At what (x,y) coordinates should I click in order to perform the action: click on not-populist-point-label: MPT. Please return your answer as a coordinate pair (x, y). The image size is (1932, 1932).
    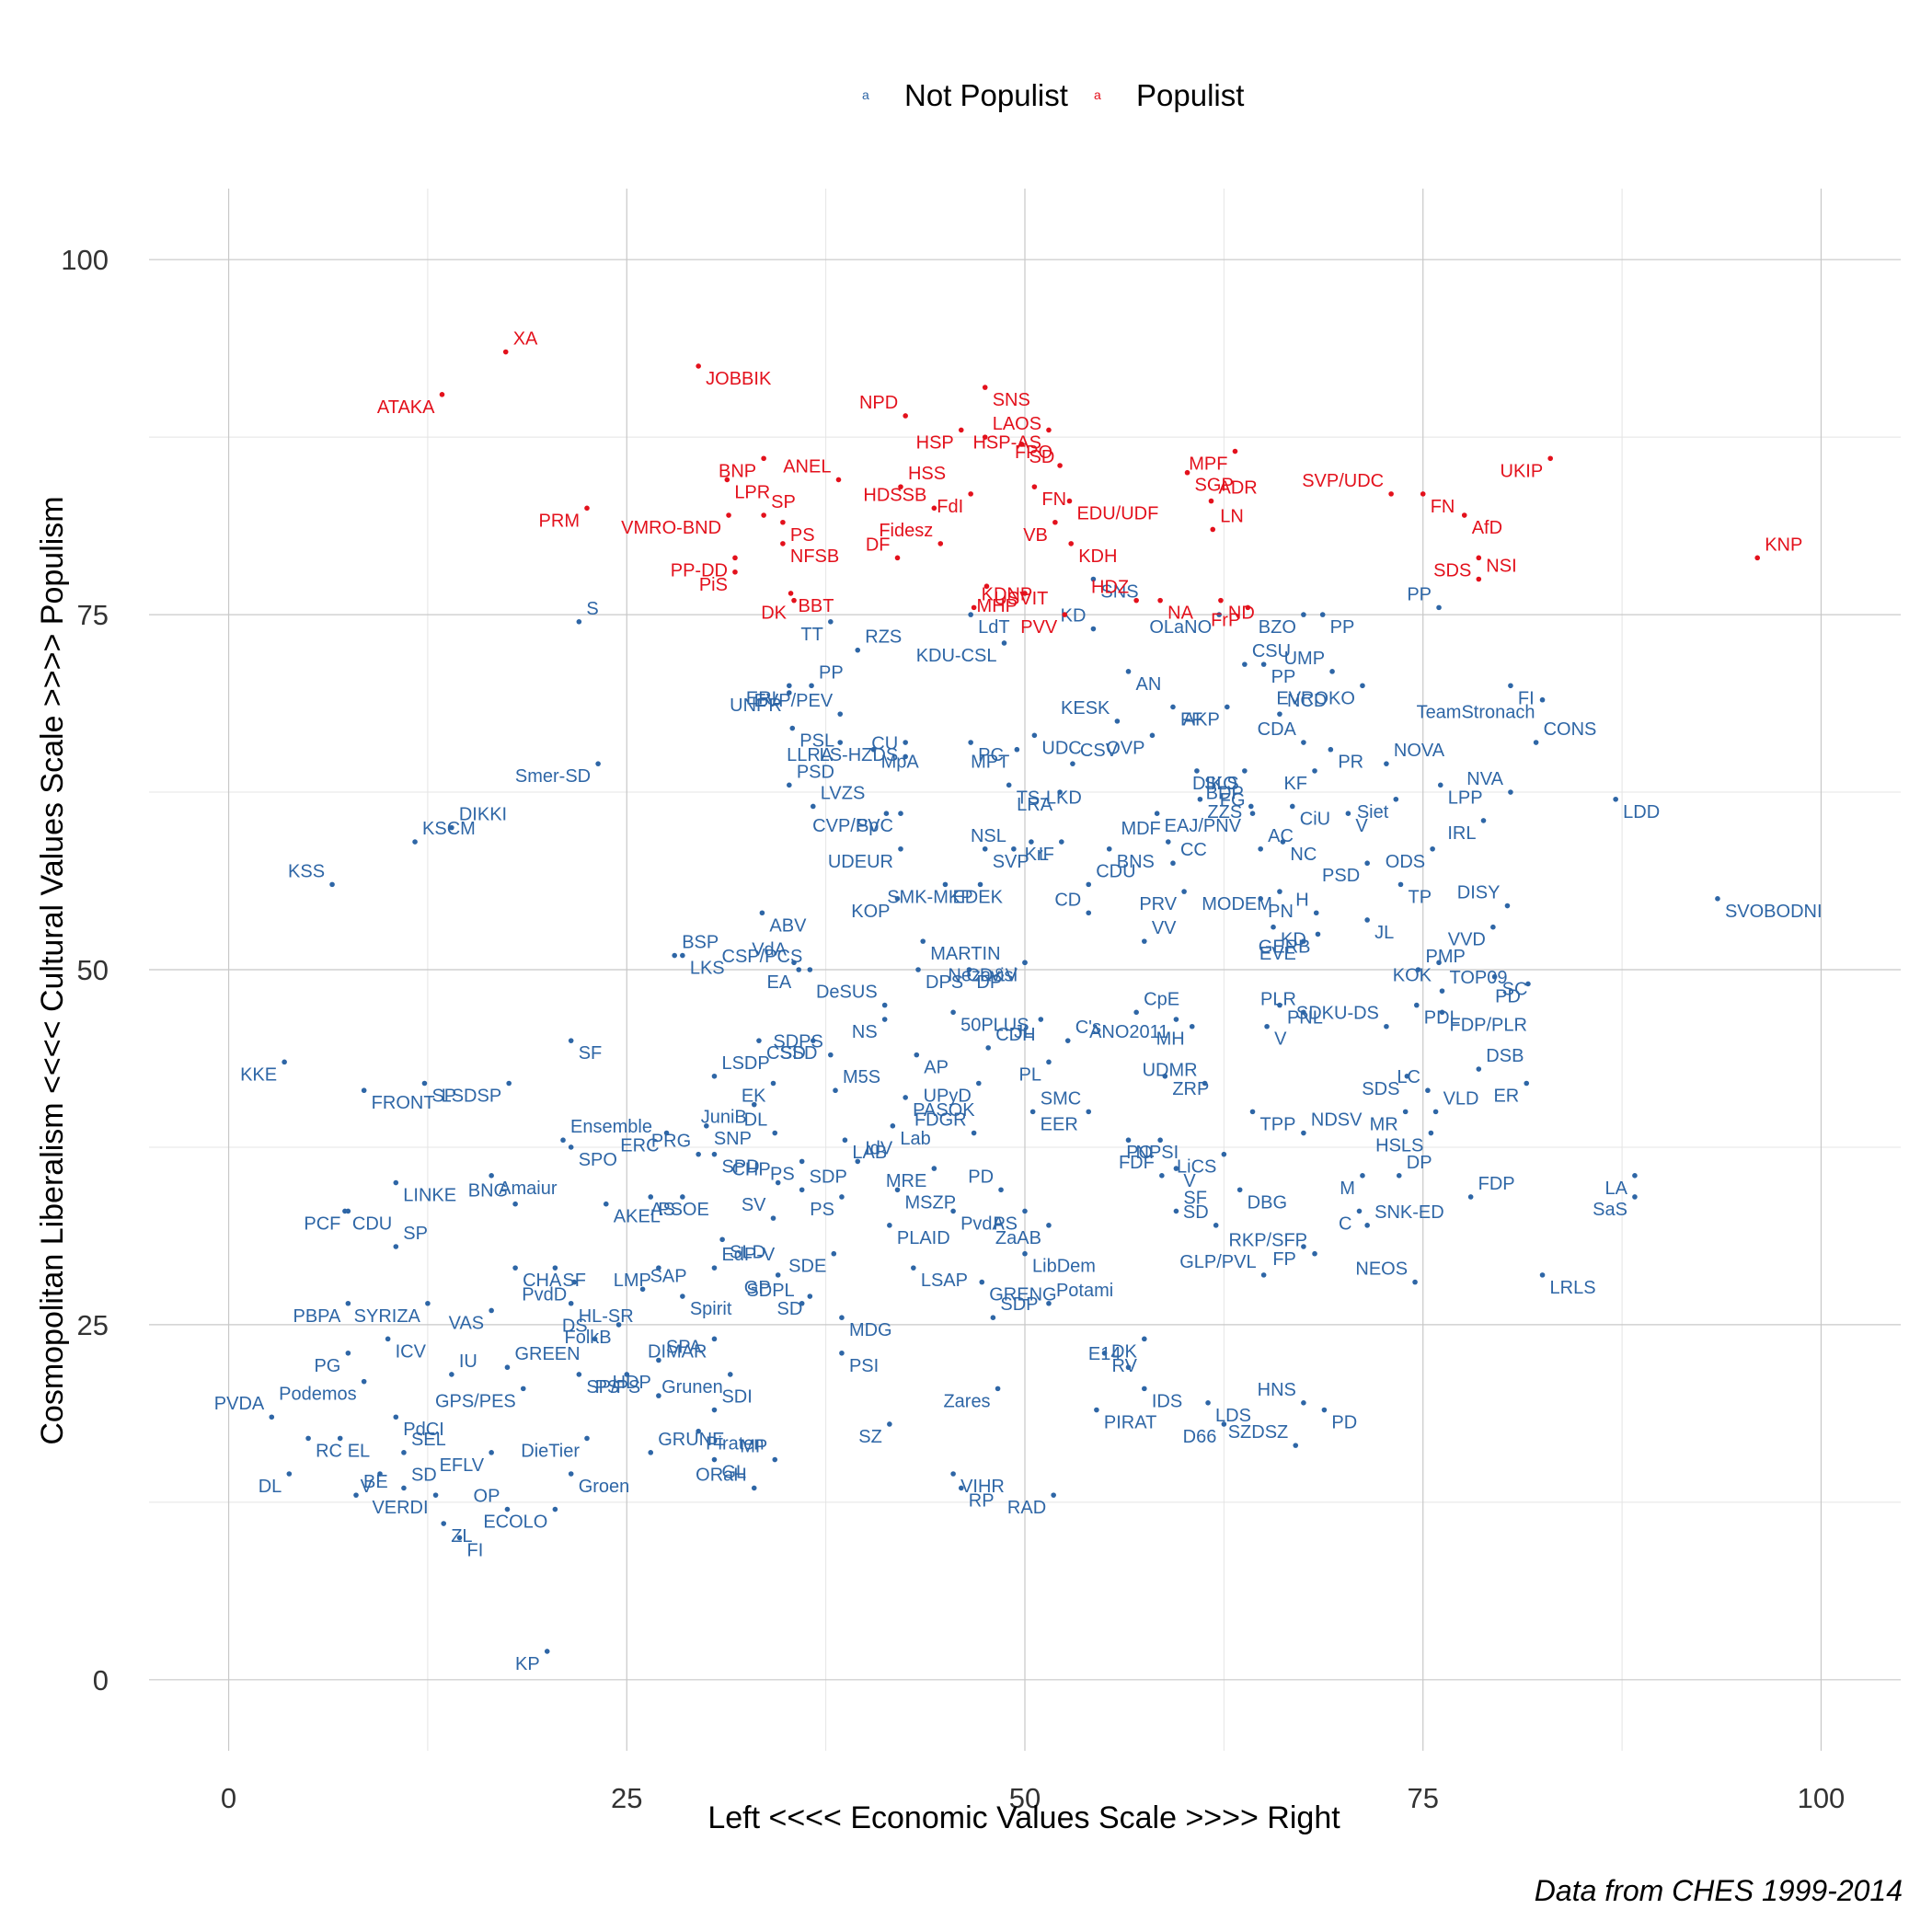
    Looking at the image, I should click on (990, 763).